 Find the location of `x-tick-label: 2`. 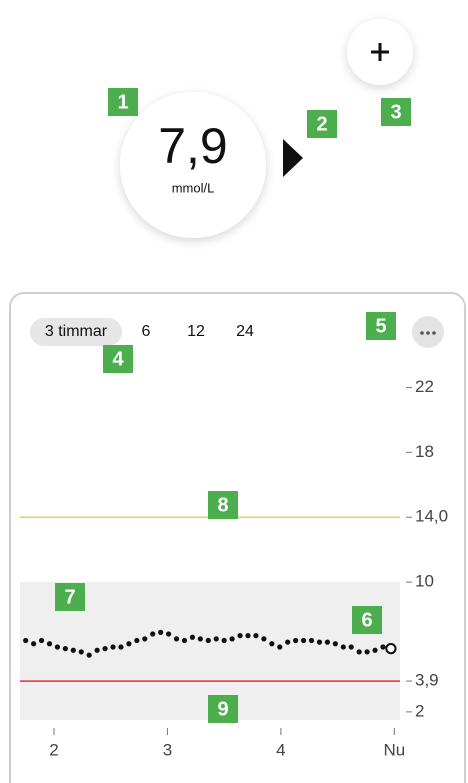

x-tick-label: 2 is located at coordinates (53, 749).